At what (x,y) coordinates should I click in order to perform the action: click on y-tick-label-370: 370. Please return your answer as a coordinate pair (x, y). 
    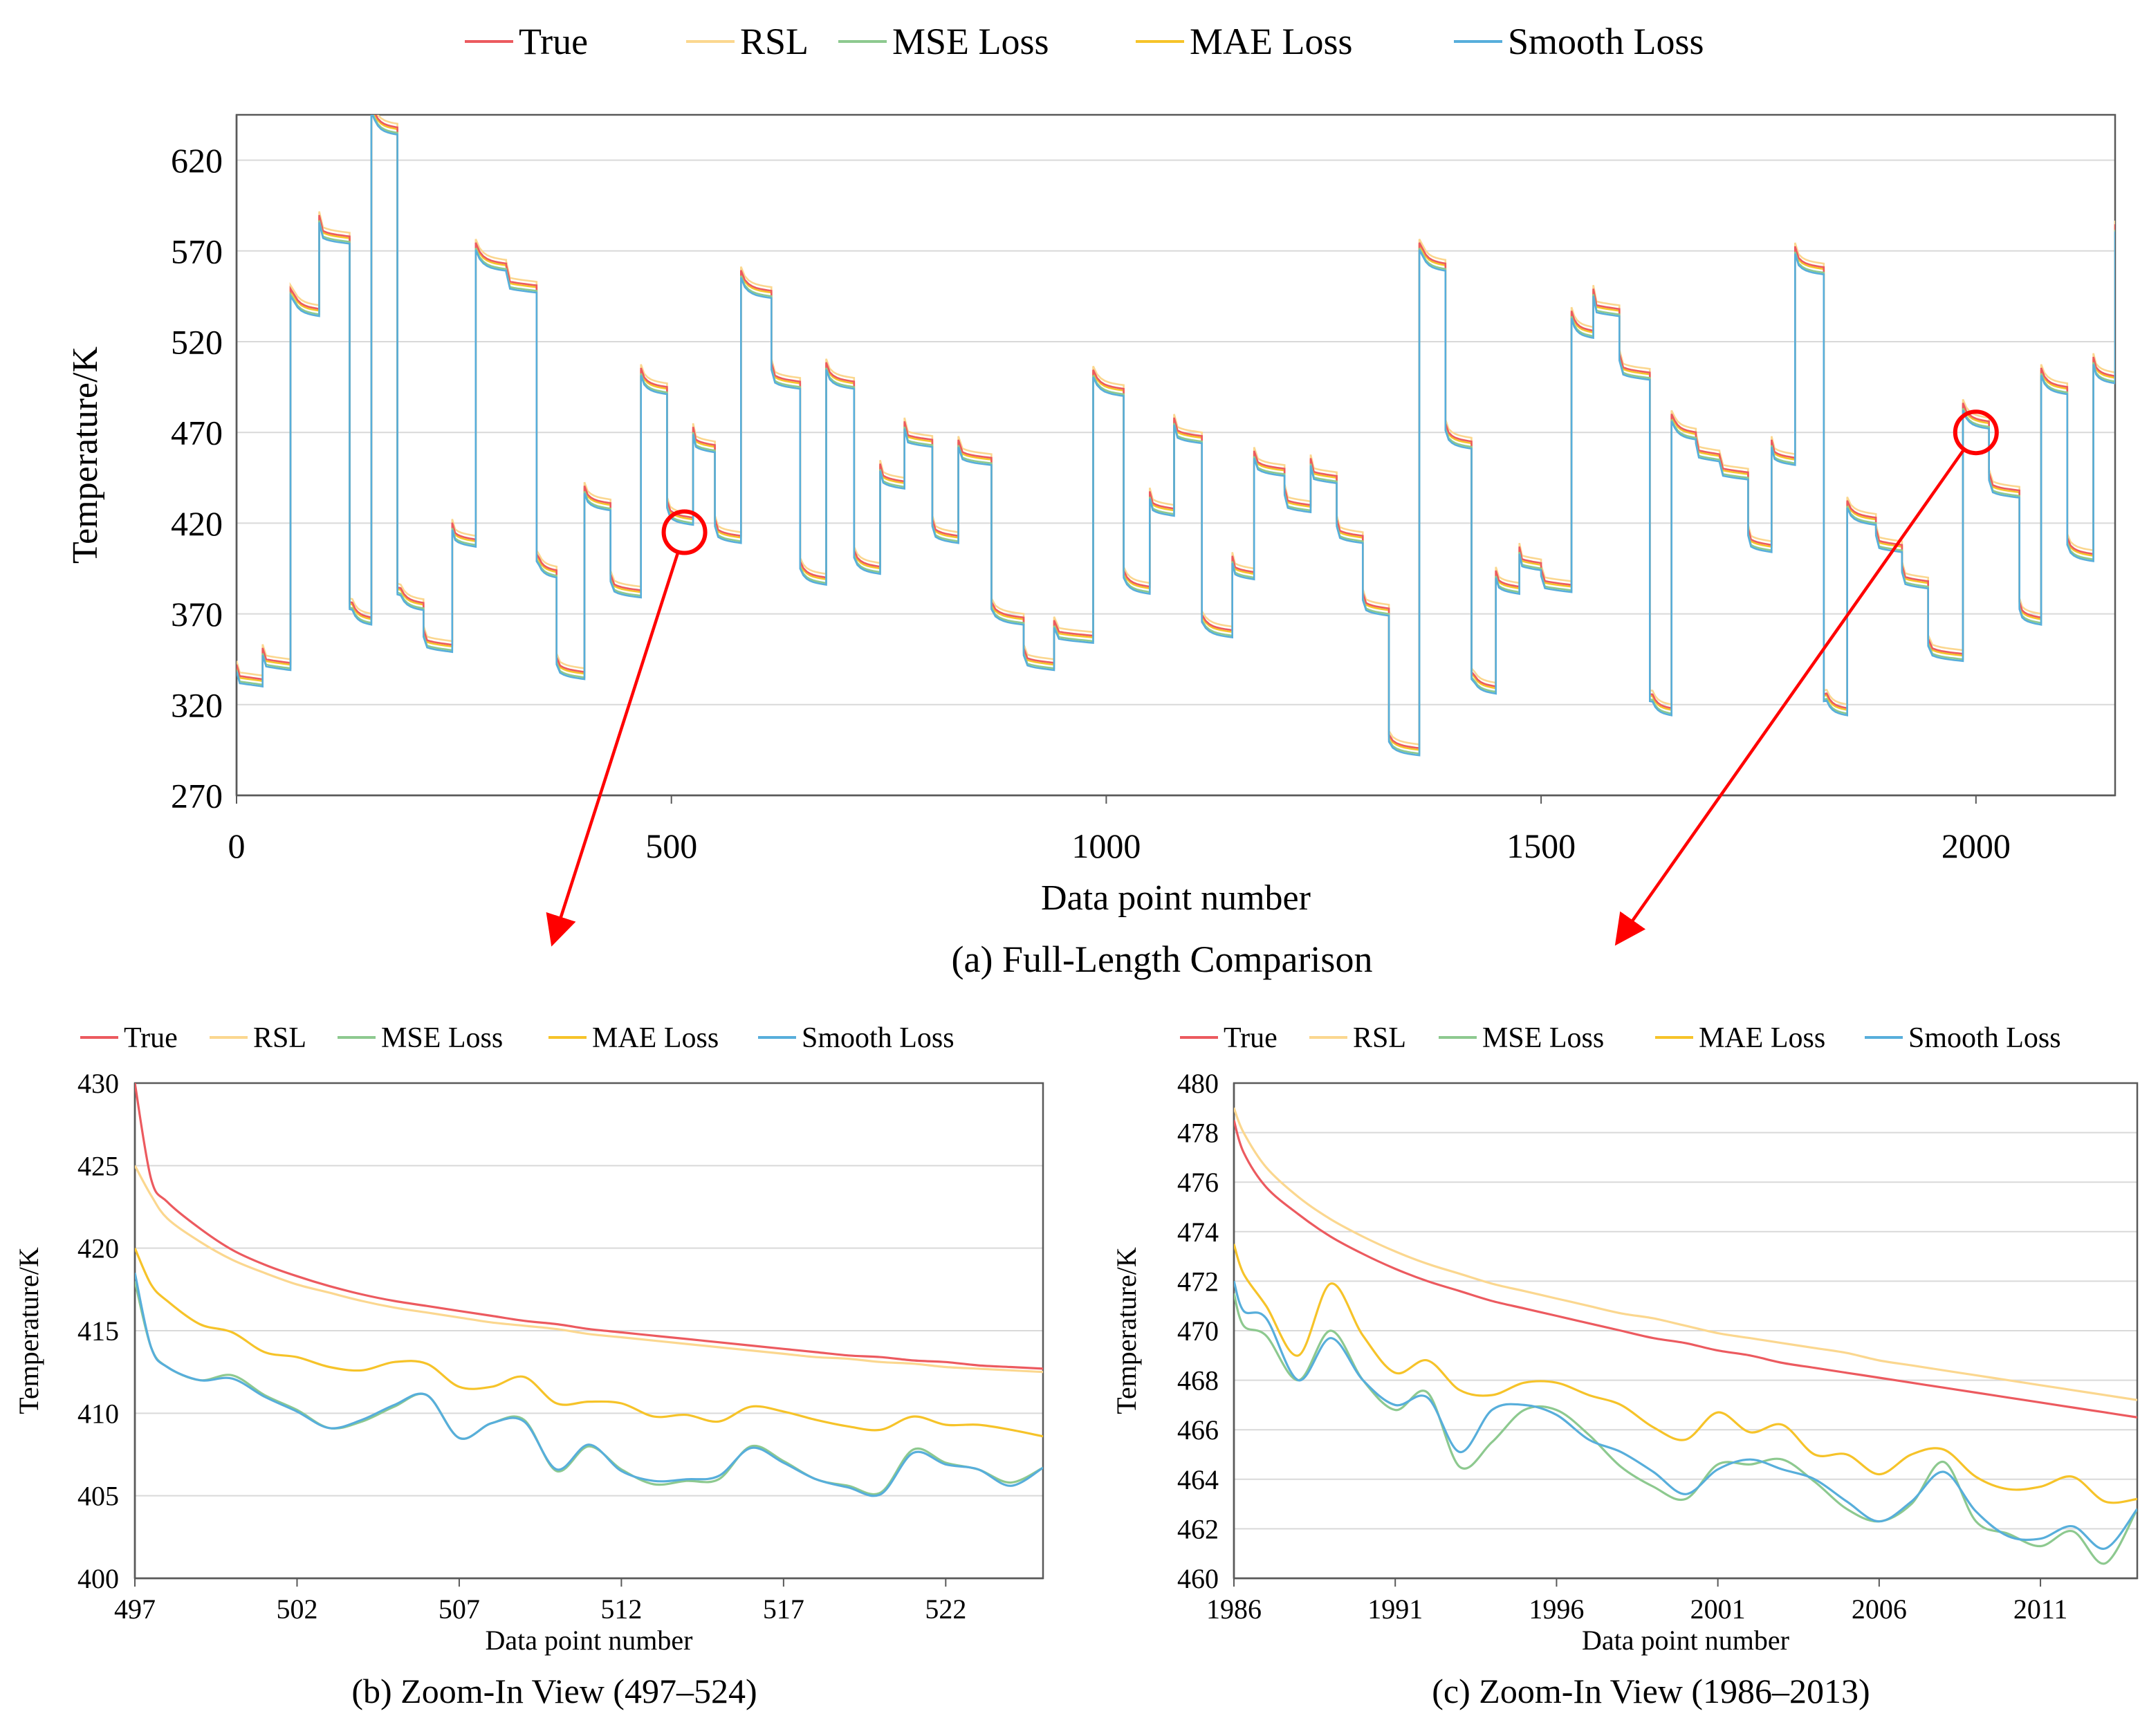
    Looking at the image, I should click on (197, 614).